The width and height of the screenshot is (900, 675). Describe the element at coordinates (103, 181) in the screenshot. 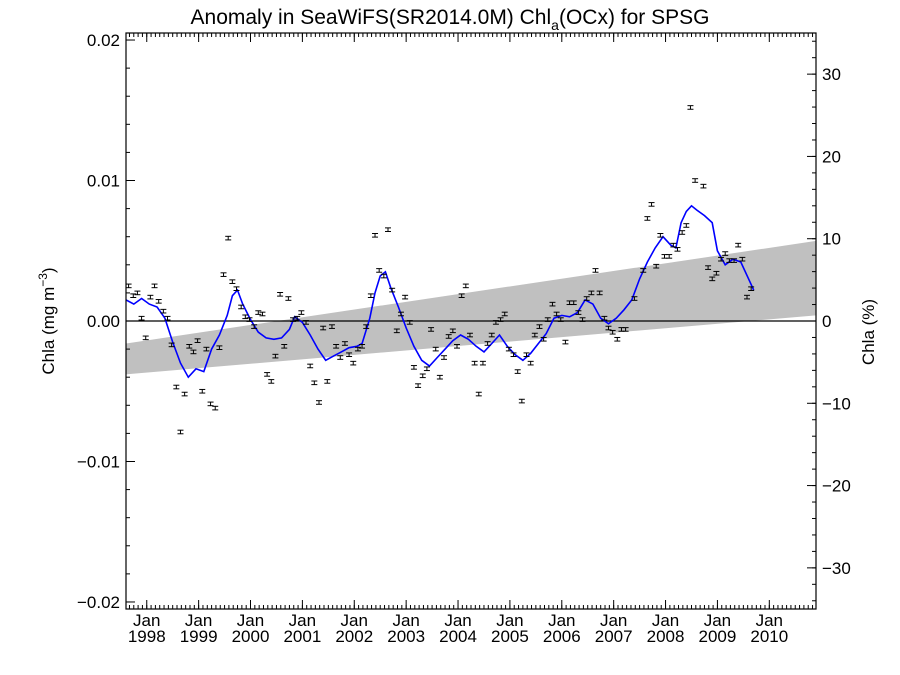

I see `y-tick-label: 0.01` at that location.